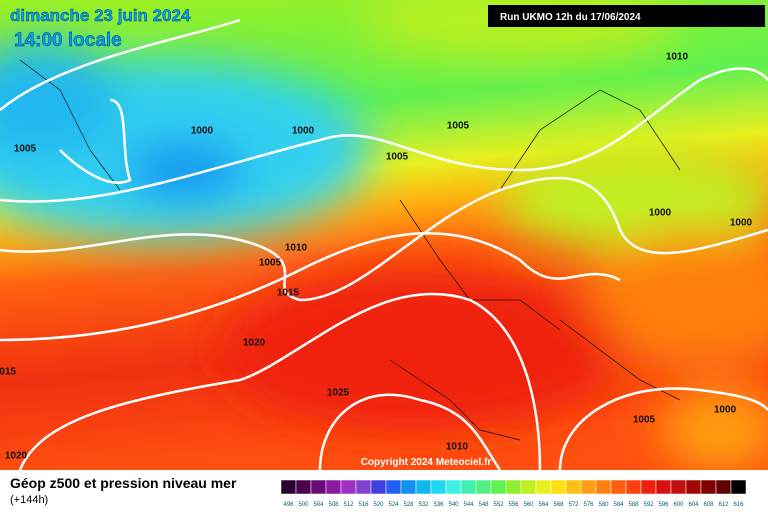 The width and height of the screenshot is (768, 512). What do you see at coordinates (393, 505) in the screenshot?
I see `scale-label: 524` at bounding box center [393, 505].